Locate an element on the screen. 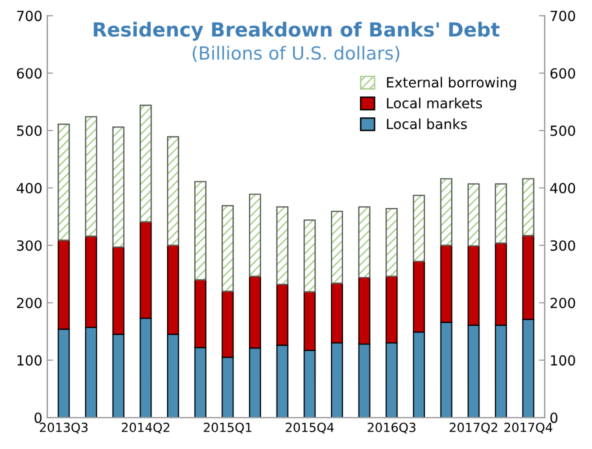 The height and width of the screenshot is (449, 592). y-tick-label: 600 is located at coordinates (29, 73).